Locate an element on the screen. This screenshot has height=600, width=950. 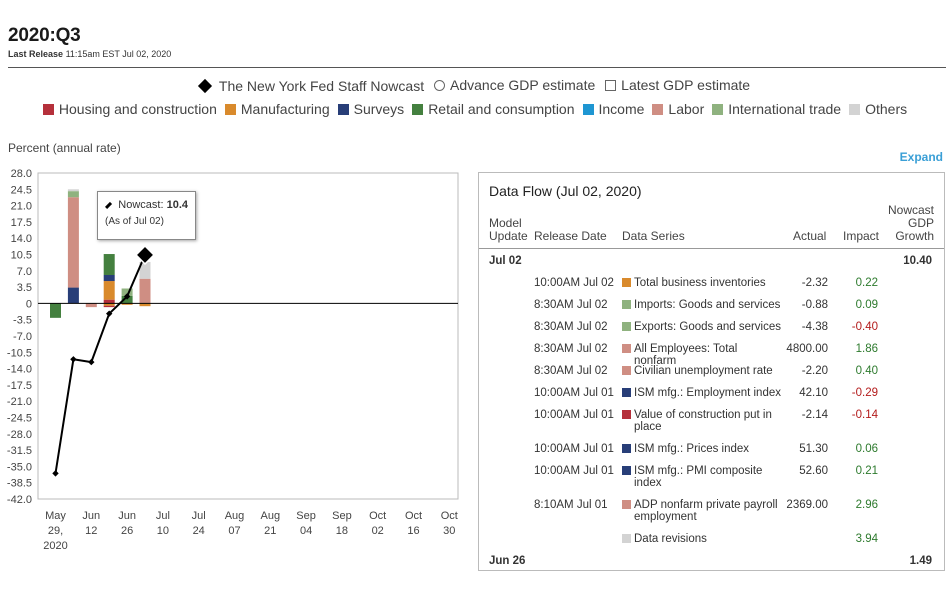
actual-value: 2369.00 is located at coordinates (807, 505).